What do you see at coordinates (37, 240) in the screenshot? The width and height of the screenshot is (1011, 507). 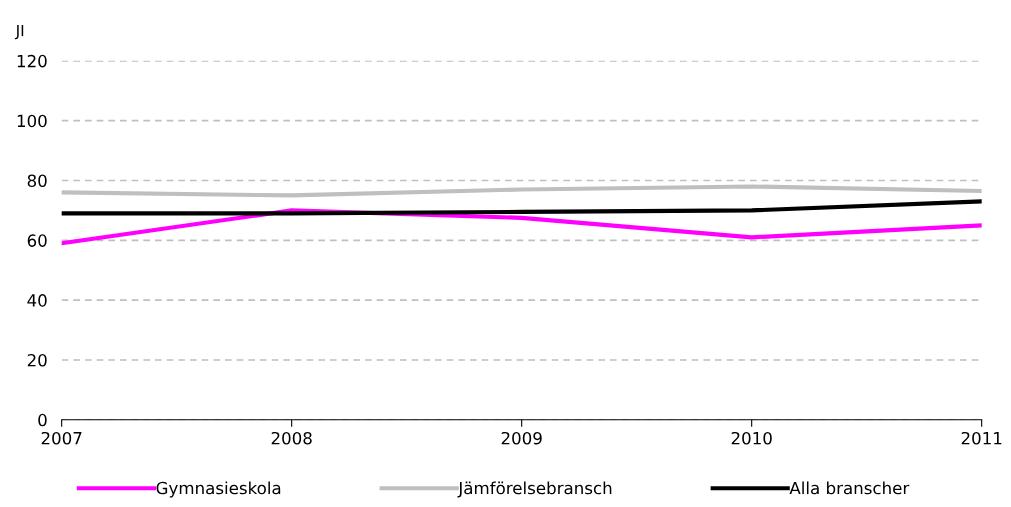 I see `y-tick-label: 60` at bounding box center [37, 240].